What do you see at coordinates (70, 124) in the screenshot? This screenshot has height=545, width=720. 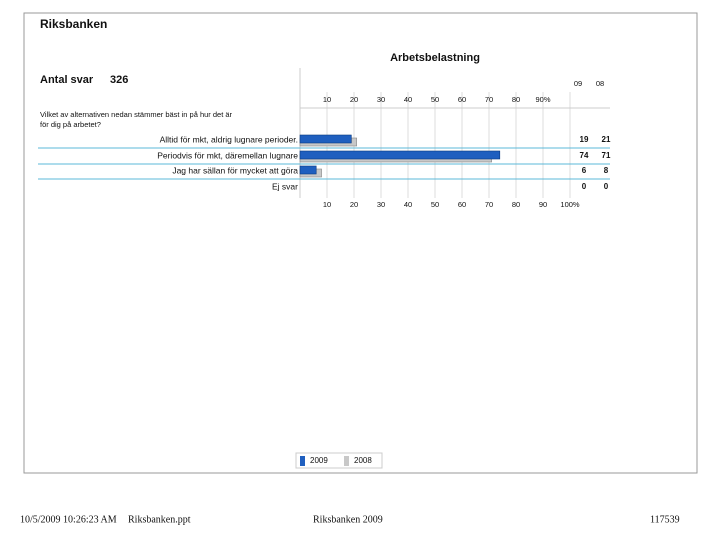 I see `question: för dig på arbetet?` at bounding box center [70, 124].